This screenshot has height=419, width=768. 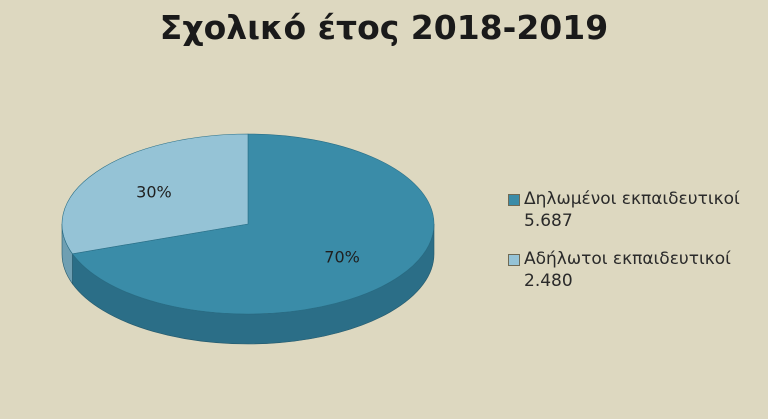 I want to click on legend-item-declared: Δηλωμένοι εκπαιδευτικοί 5.687, so click(x=624, y=210).